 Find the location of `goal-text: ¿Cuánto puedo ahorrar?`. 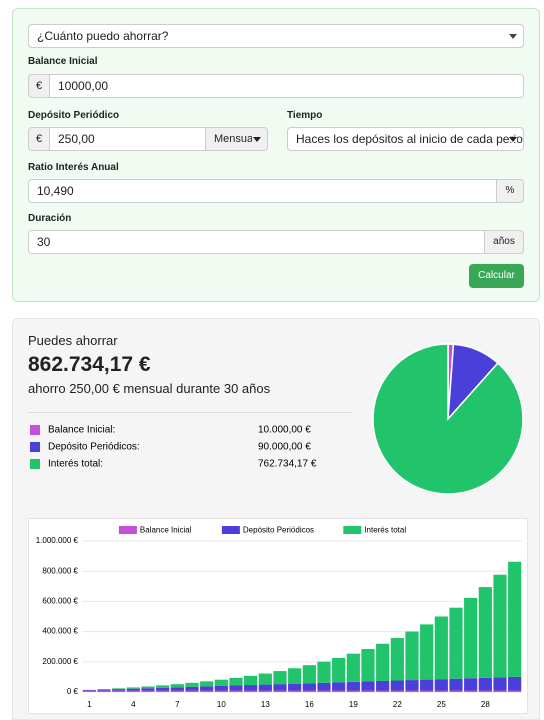

goal-text: ¿Cuánto puedo ahorrar? is located at coordinates (103, 36).